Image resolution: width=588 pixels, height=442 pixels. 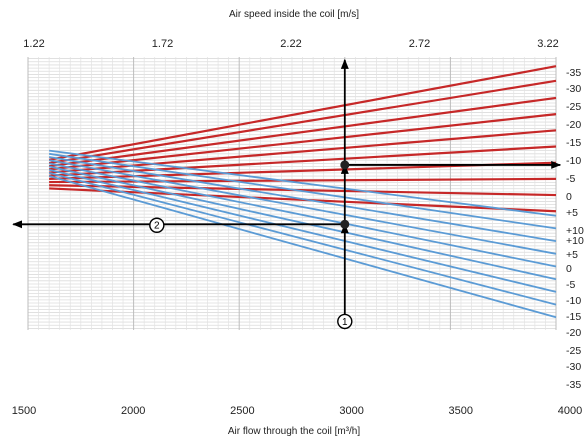 I want to click on bottom-tick-label: 2000, so click(x=133, y=411).